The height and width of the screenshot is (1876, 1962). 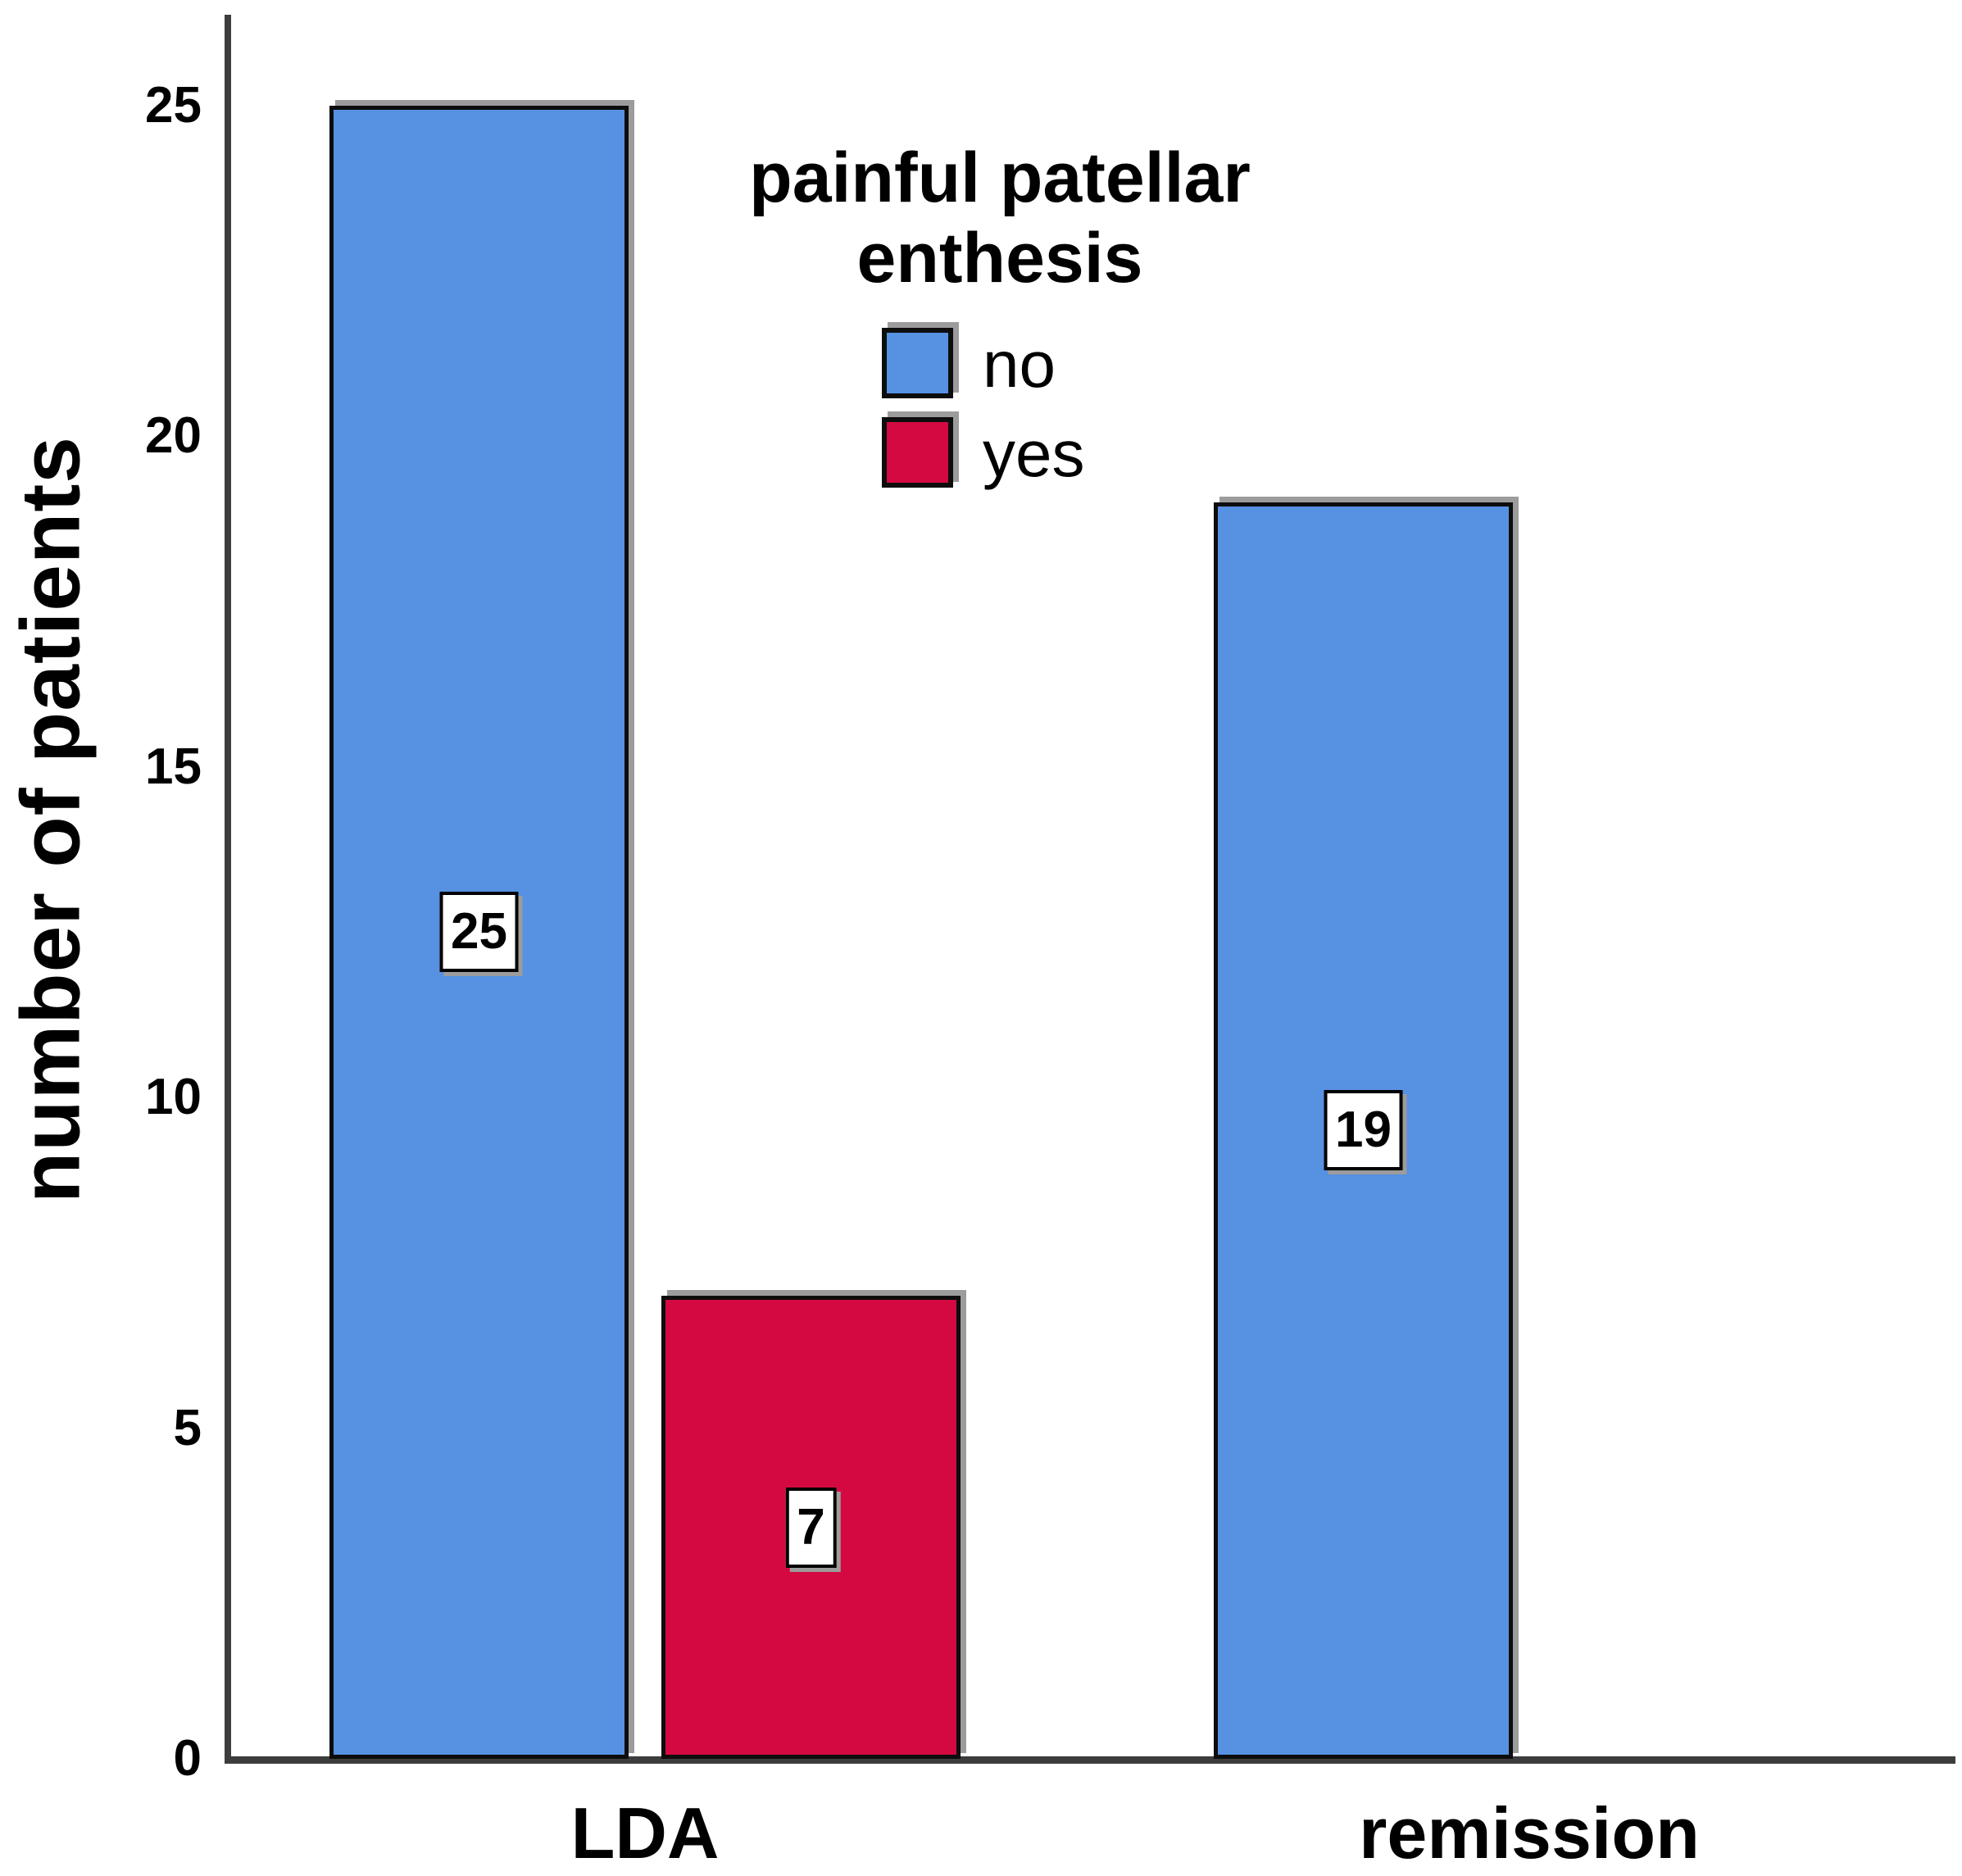 I want to click on legend-title-line1: painful patellar, so click(x=1000, y=178).